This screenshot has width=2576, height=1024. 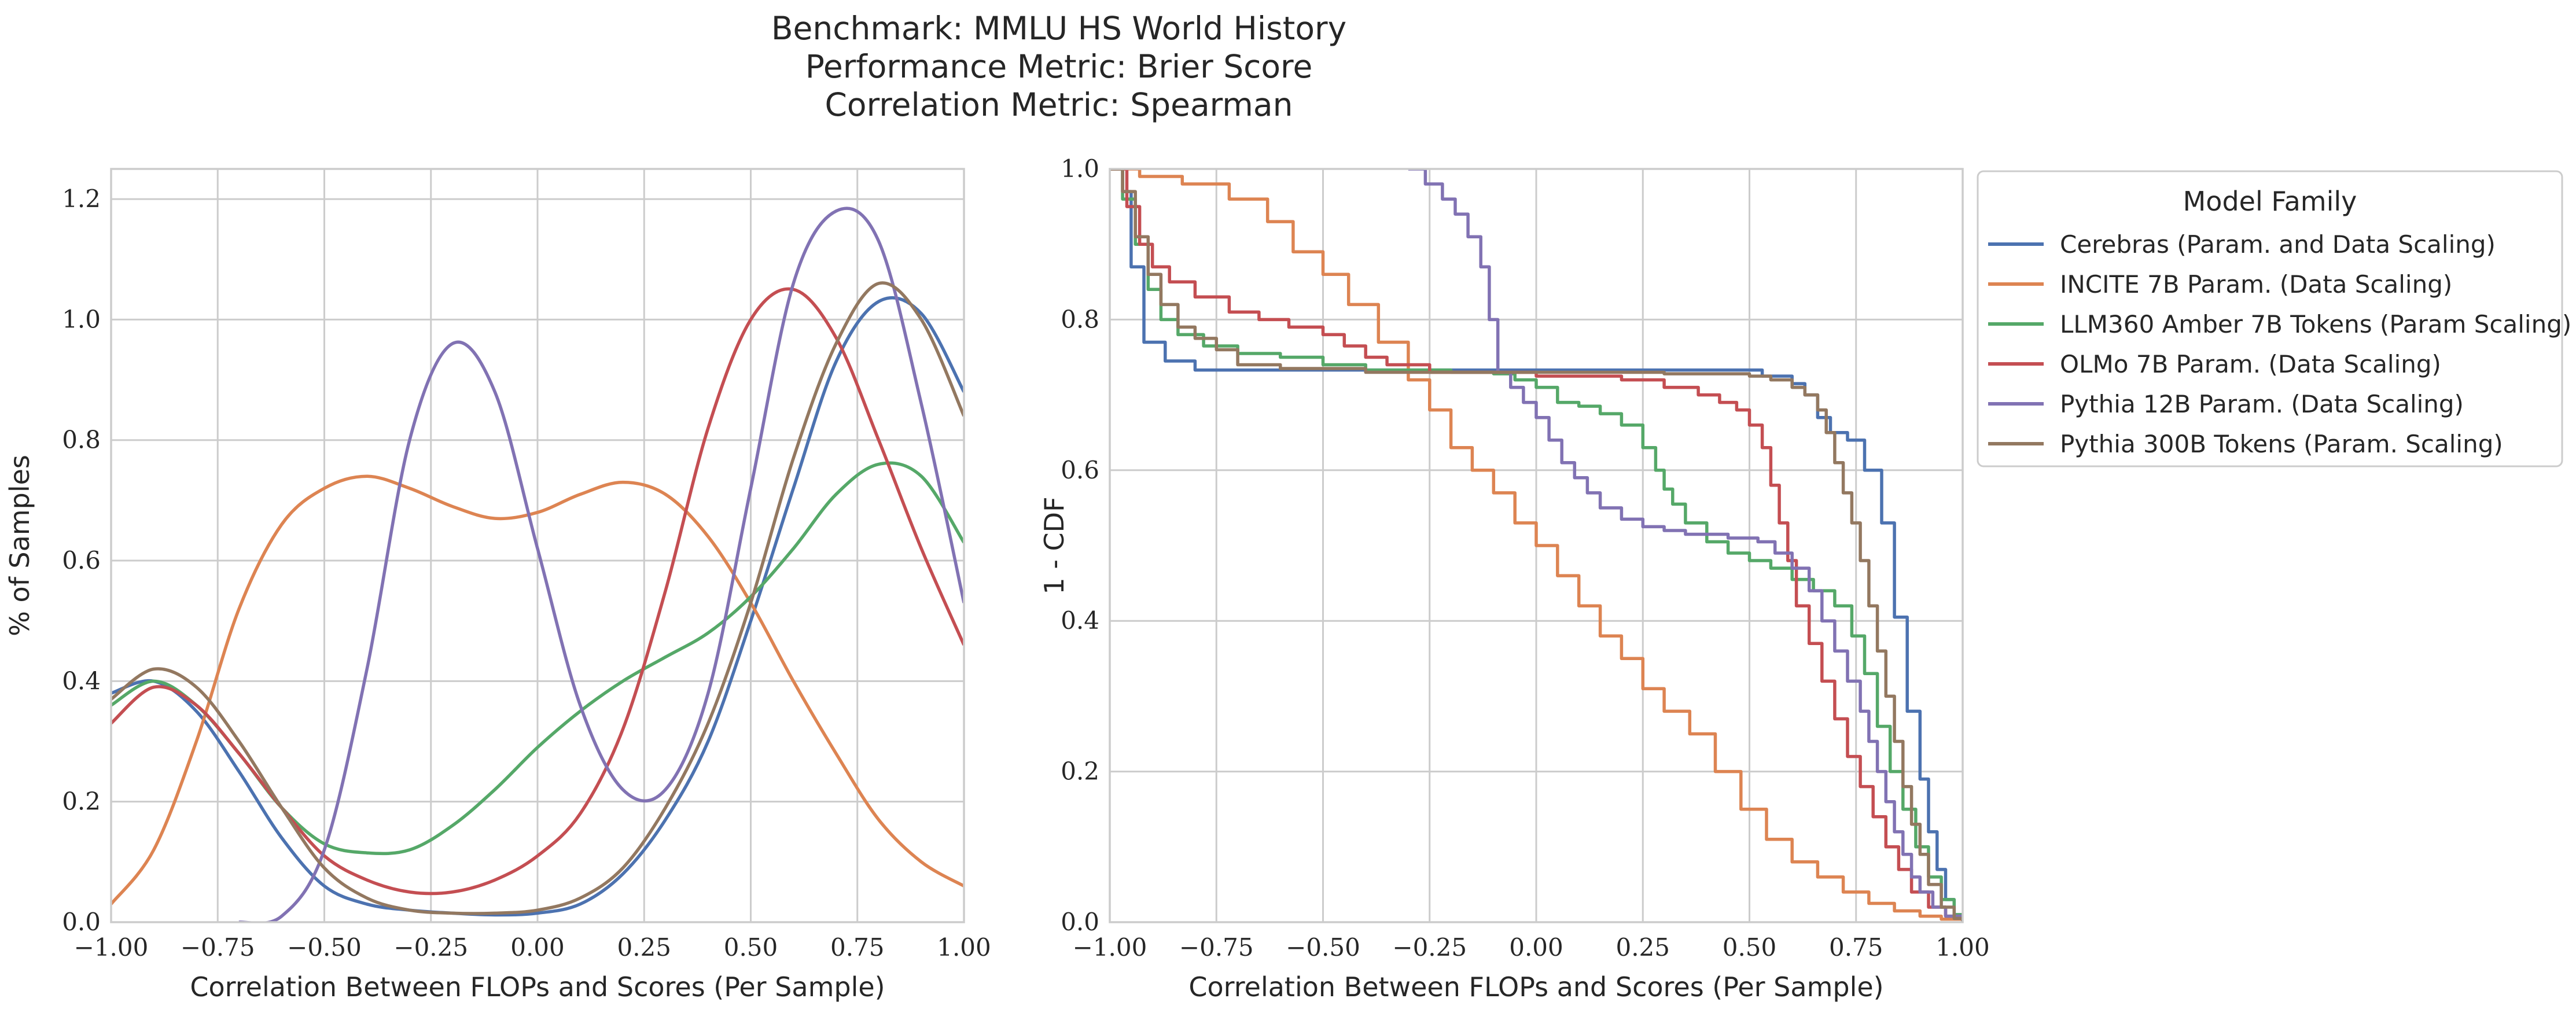 I want to click on legend-title: Model Family, so click(x=2270, y=201).